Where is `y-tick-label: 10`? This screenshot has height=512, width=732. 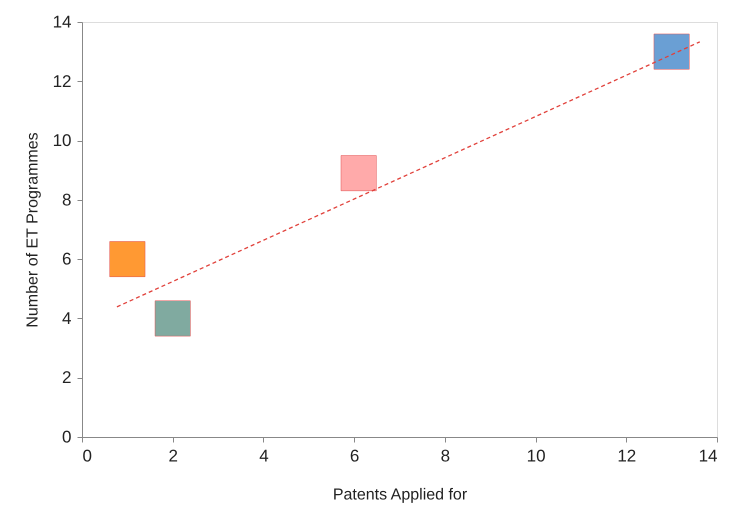
y-tick-label: 10 is located at coordinates (62, 140).